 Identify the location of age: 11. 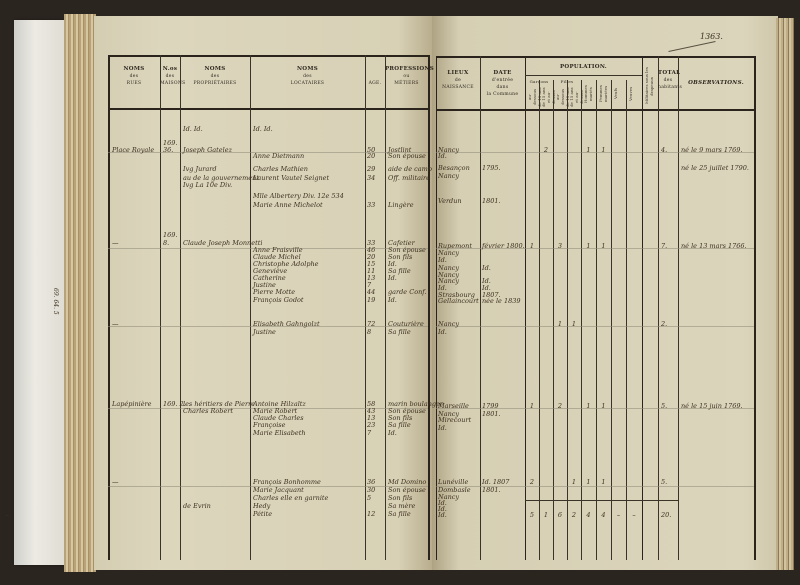
(371, 271).